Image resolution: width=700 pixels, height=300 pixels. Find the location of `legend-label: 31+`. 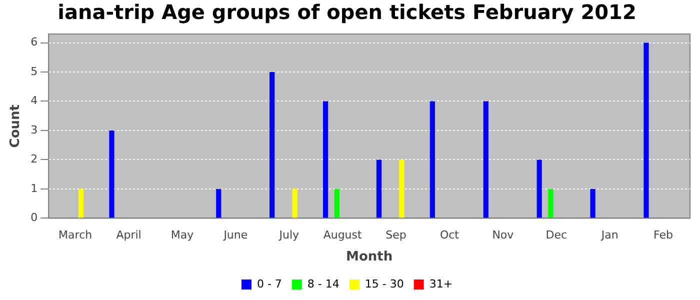

legend-label: 31+ is located at coordinates (441, 283).